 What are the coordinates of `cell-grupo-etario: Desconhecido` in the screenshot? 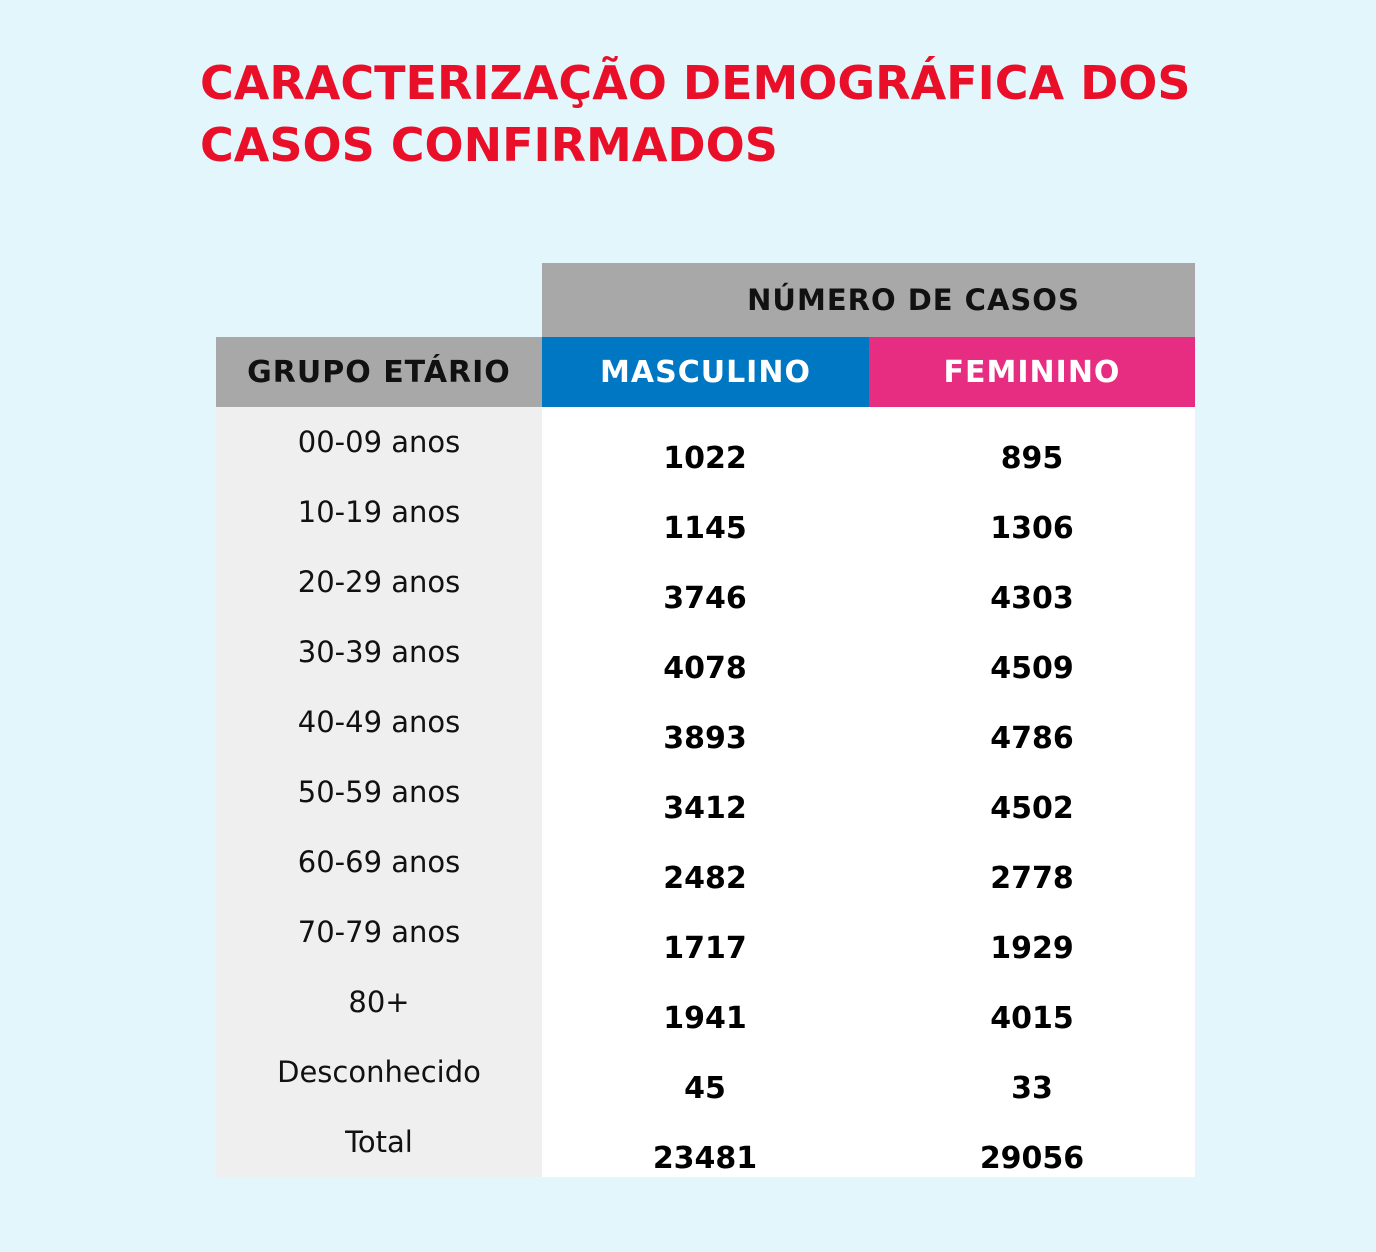 It's located at (379, 1072).